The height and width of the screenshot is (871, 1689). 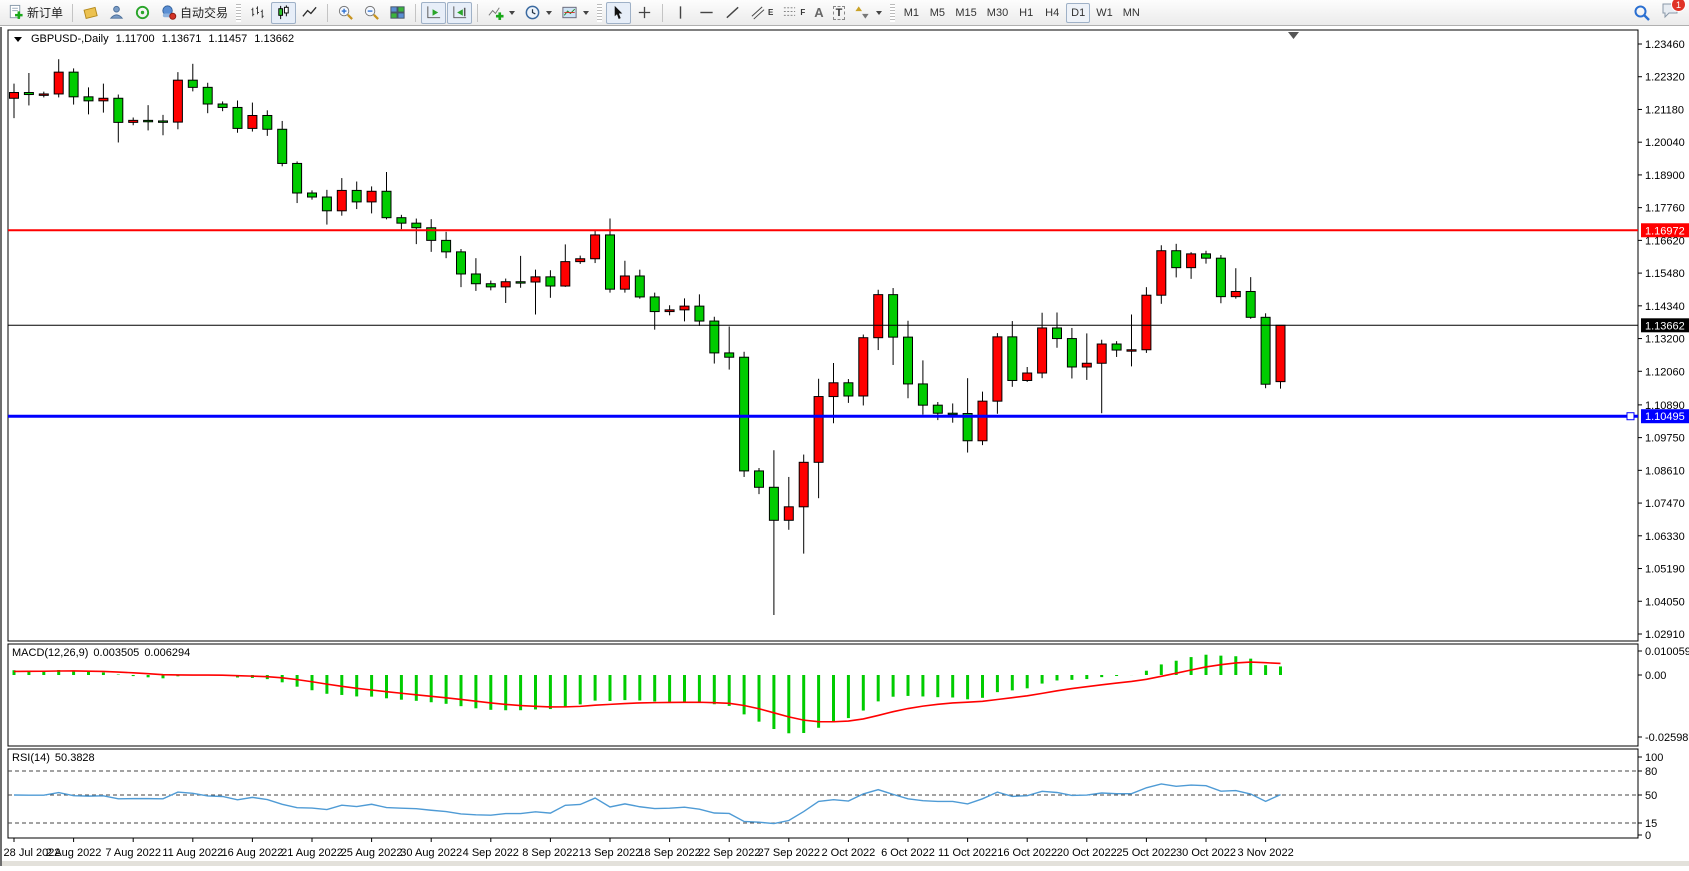 What do you see at coordinates (416, 12) in the screenshot?
I see `separator` at bounding box center [416, 12].